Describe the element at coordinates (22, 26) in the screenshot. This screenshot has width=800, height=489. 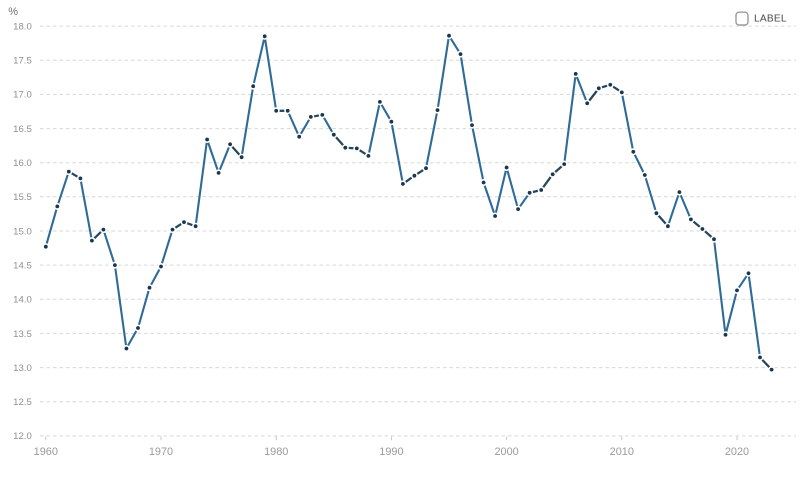
I see `svg-text: 18.0` at that location.